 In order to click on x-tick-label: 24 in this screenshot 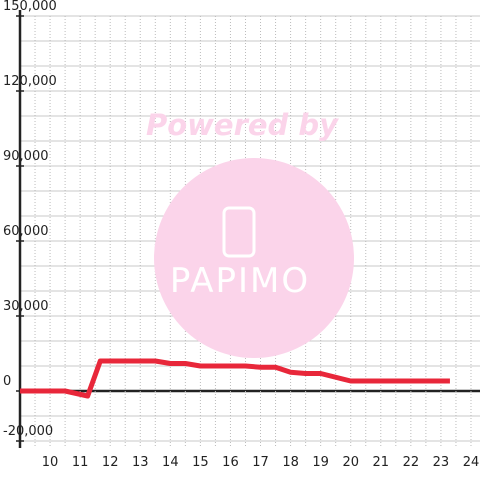, I will do `click(471, 462)`.